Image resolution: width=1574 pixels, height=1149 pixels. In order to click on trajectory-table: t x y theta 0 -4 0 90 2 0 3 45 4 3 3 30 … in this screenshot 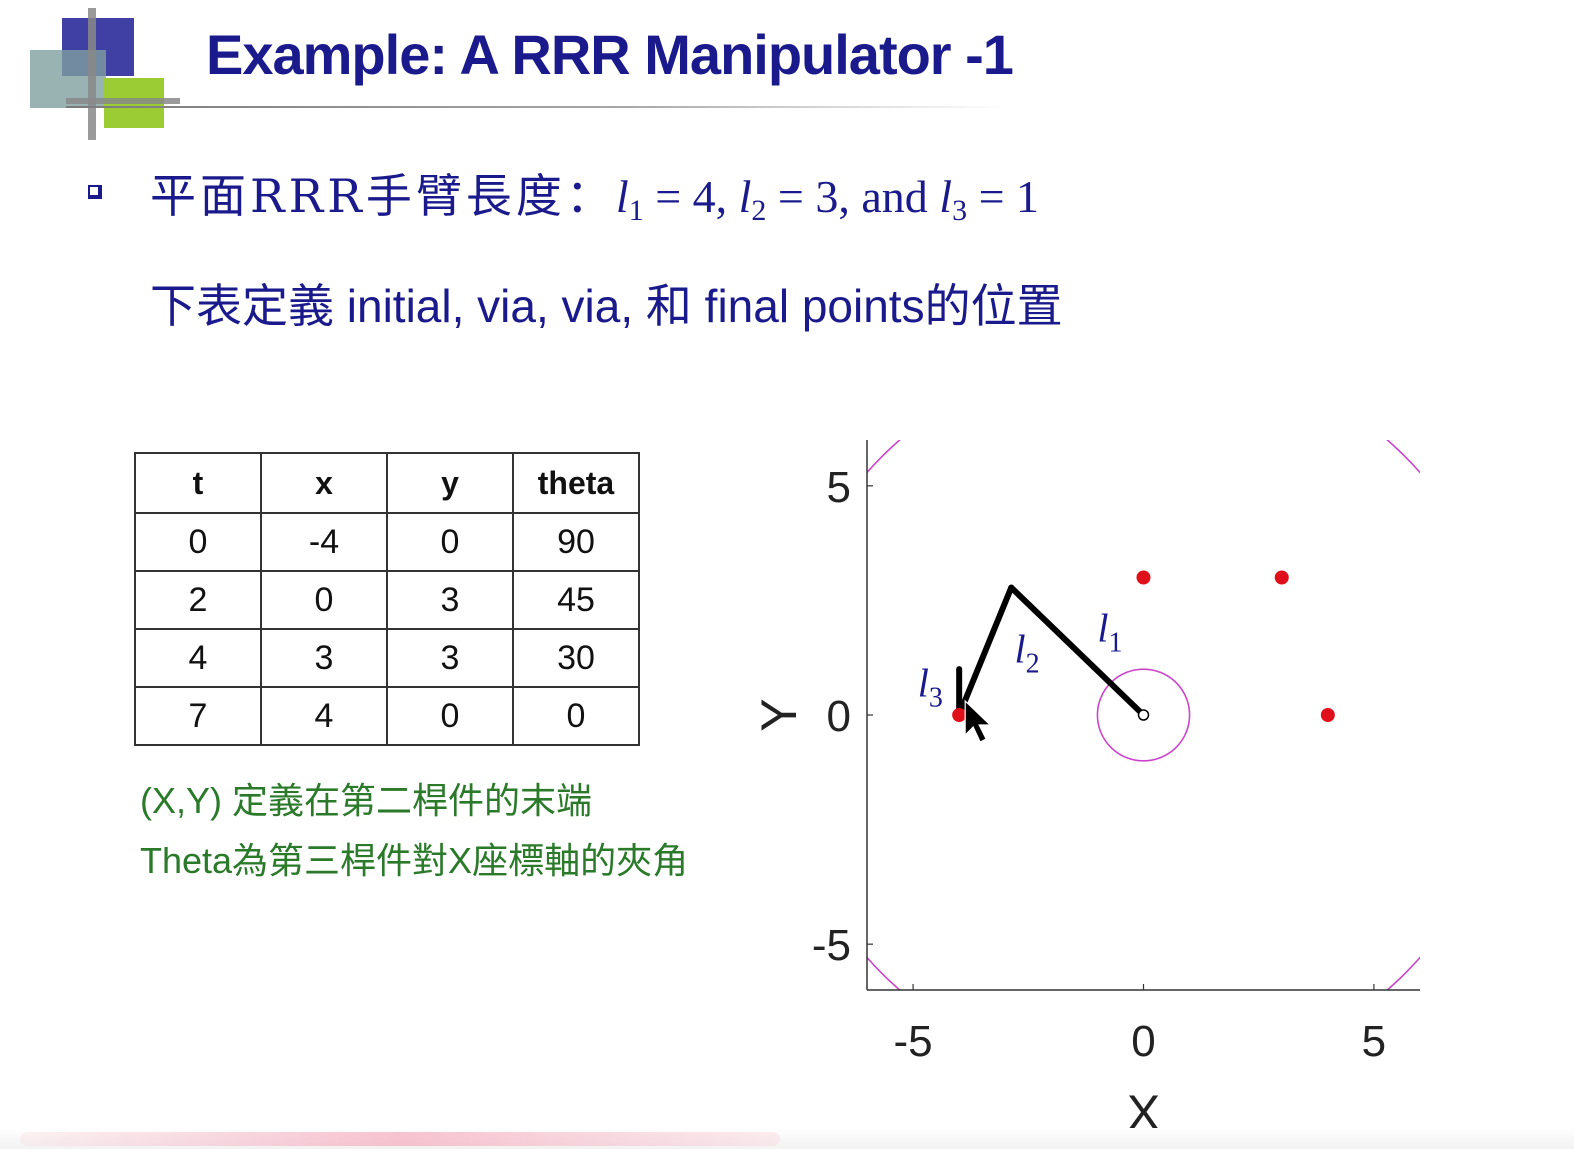, I will do `click(387, 599)`.